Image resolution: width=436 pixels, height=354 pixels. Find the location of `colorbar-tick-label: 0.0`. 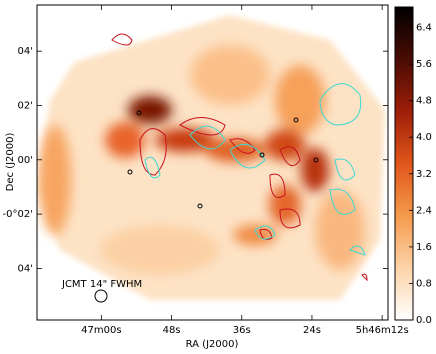

colorbar-tick-label: 0.0 is located at coordinates (424, 320).